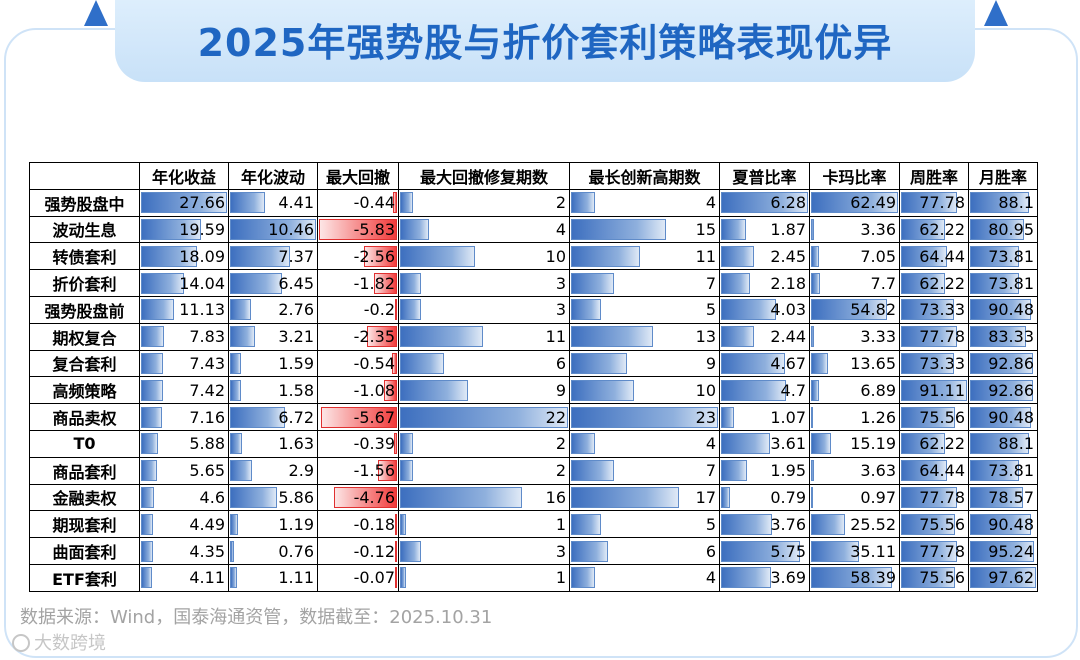  I want to click on cell-value: 3.61, so click(788, 444).